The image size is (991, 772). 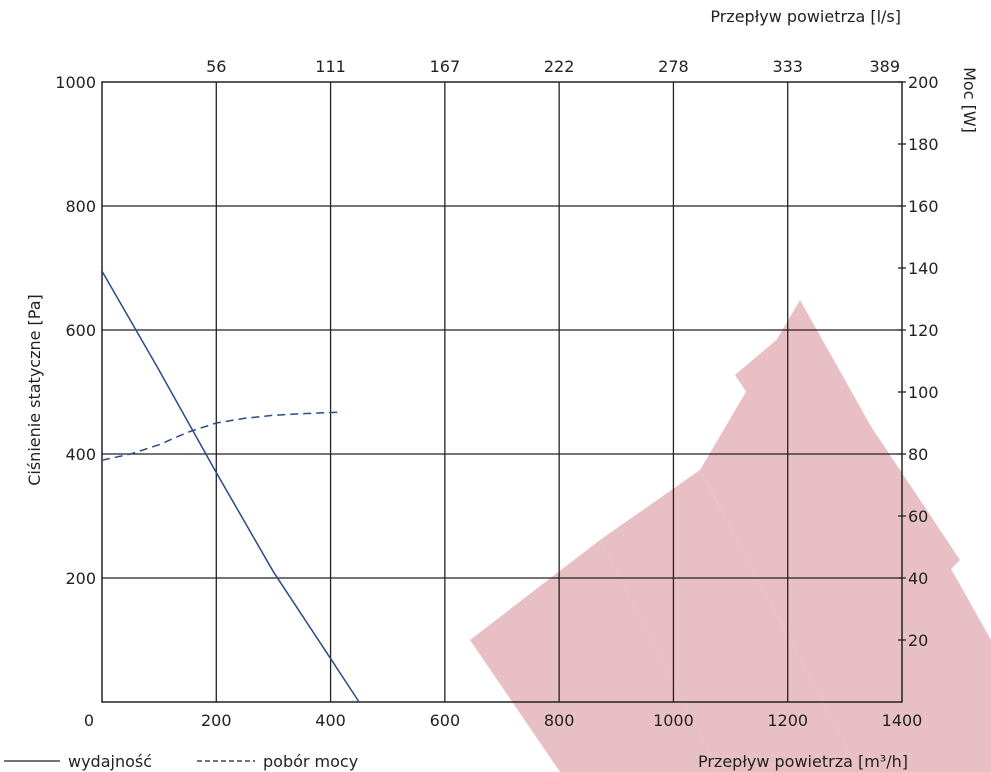 I want to click on x-tick-label-top: 389, so click(x=884, y=66).